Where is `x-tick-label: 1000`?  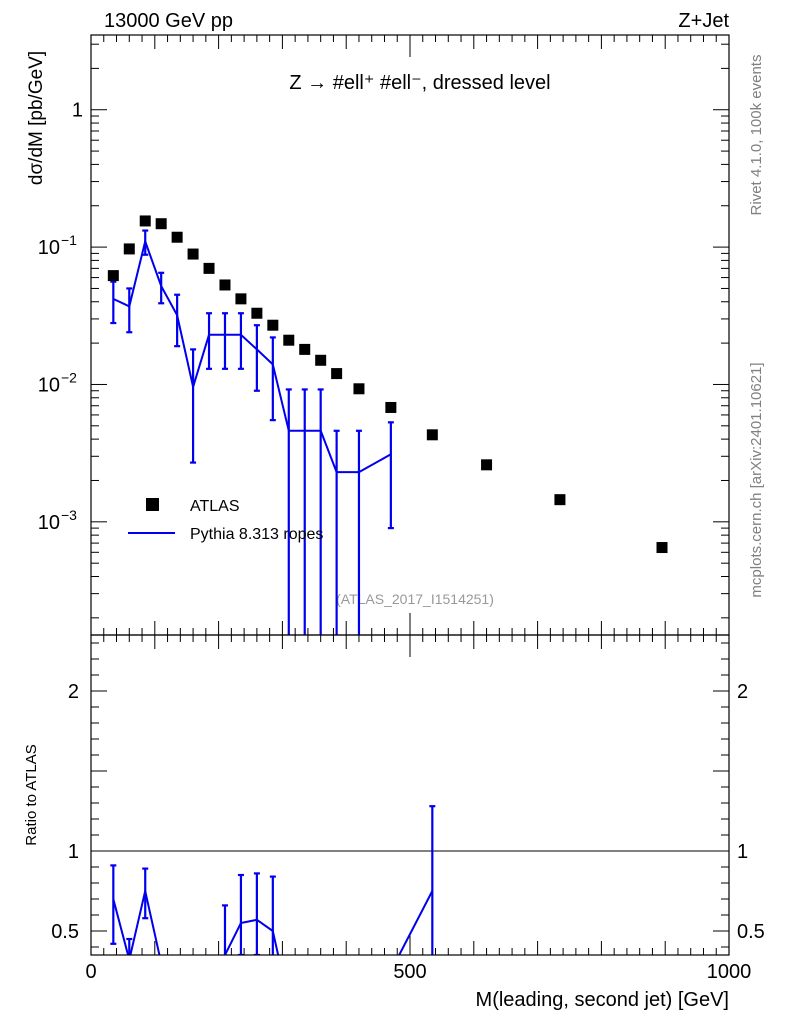
x-tick-label: 1000 is located at coordinates (729, 972).